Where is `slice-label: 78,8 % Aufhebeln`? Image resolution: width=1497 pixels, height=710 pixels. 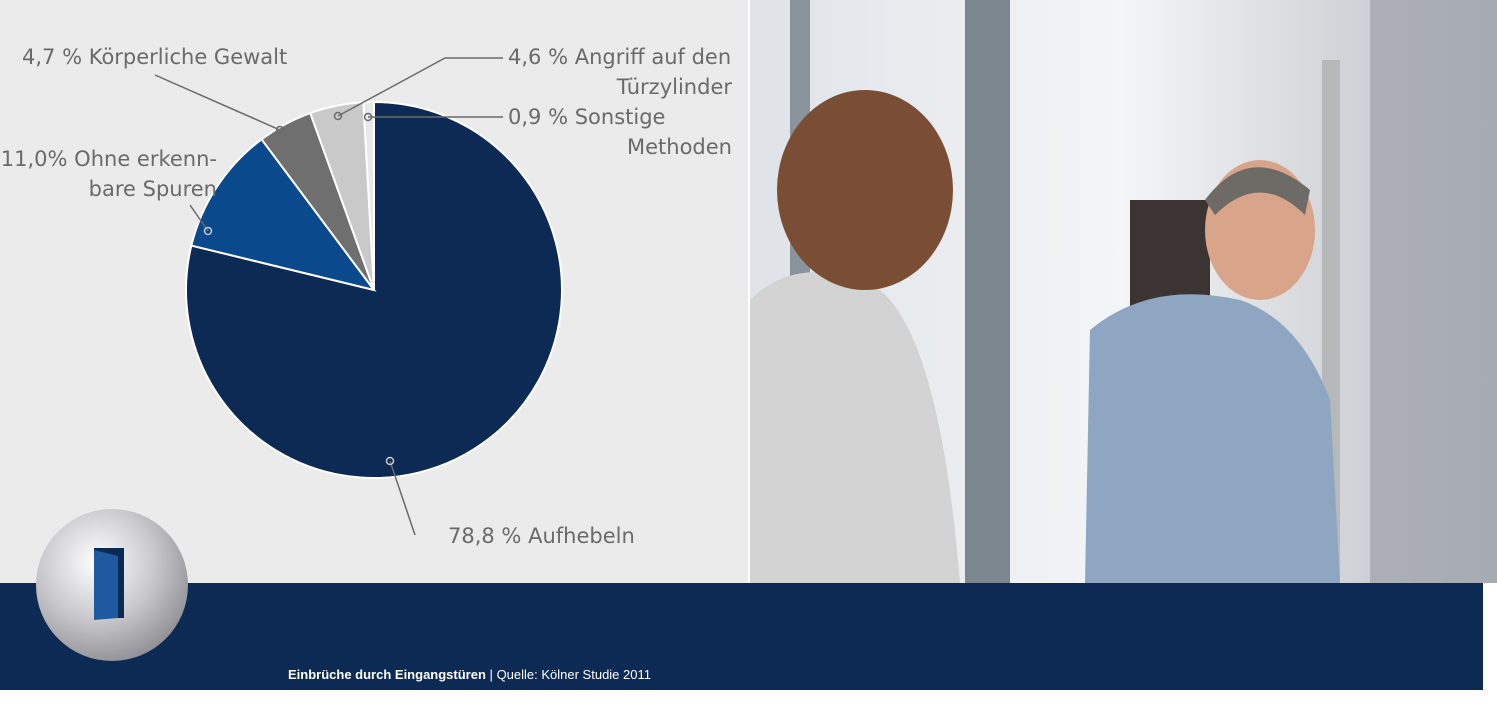
slice-label: 78,8 % Aufhebeln is located at coordinates (541, 536).